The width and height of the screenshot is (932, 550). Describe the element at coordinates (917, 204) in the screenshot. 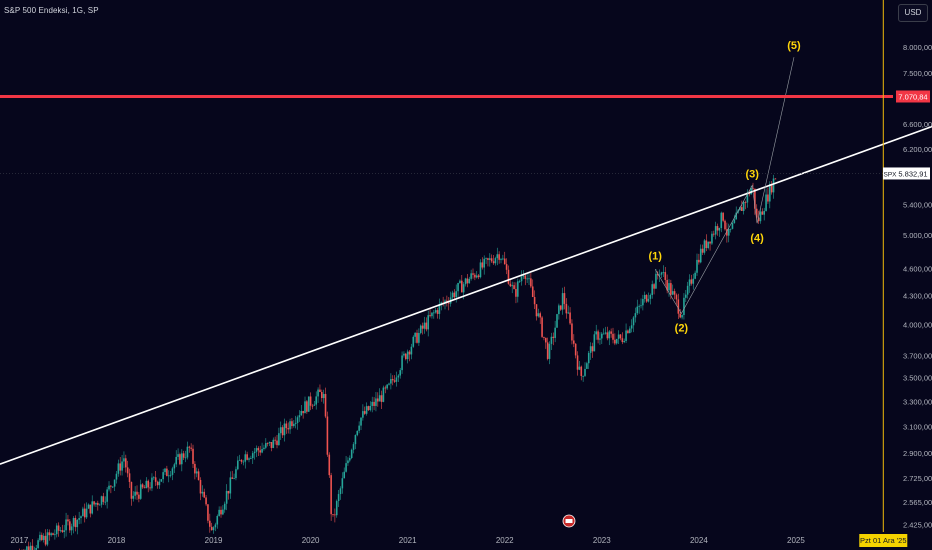

I see `y-tick-label: 5.400,00` at that location.